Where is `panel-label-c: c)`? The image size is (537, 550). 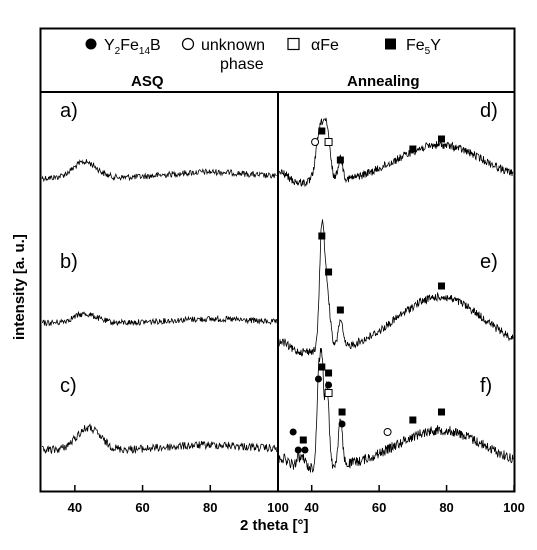 panel-label-c: c) is located at coordinates (68, 386).